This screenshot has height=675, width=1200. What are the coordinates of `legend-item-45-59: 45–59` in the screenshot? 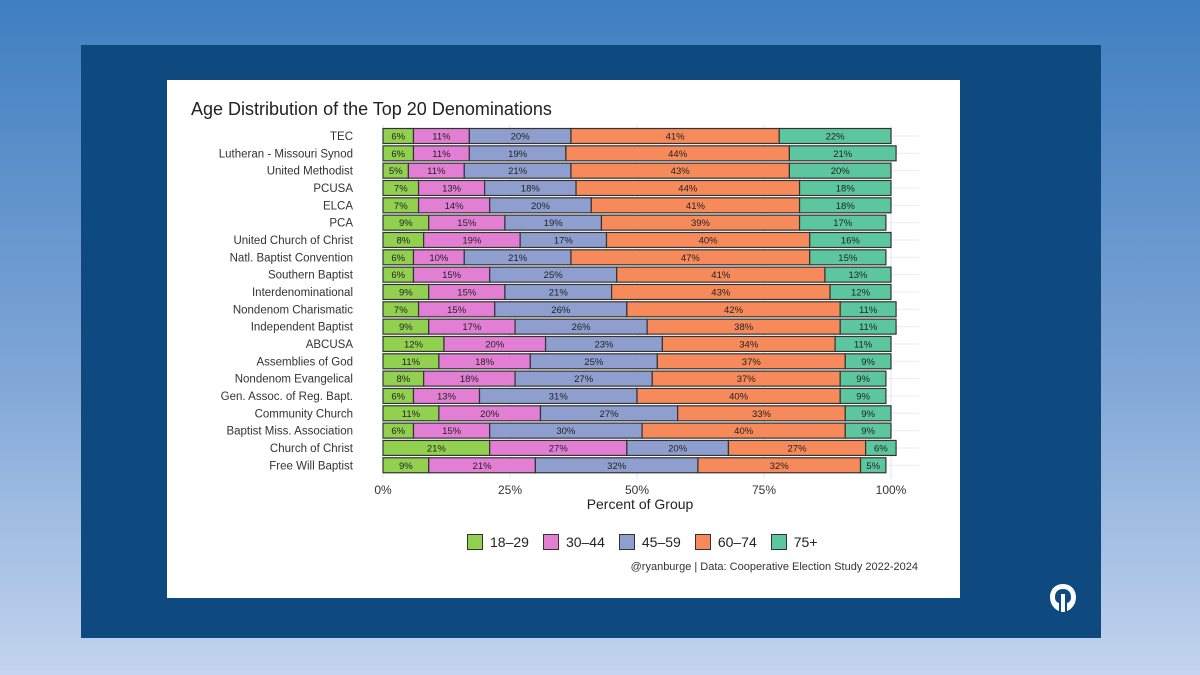 It's located at (649, 542).